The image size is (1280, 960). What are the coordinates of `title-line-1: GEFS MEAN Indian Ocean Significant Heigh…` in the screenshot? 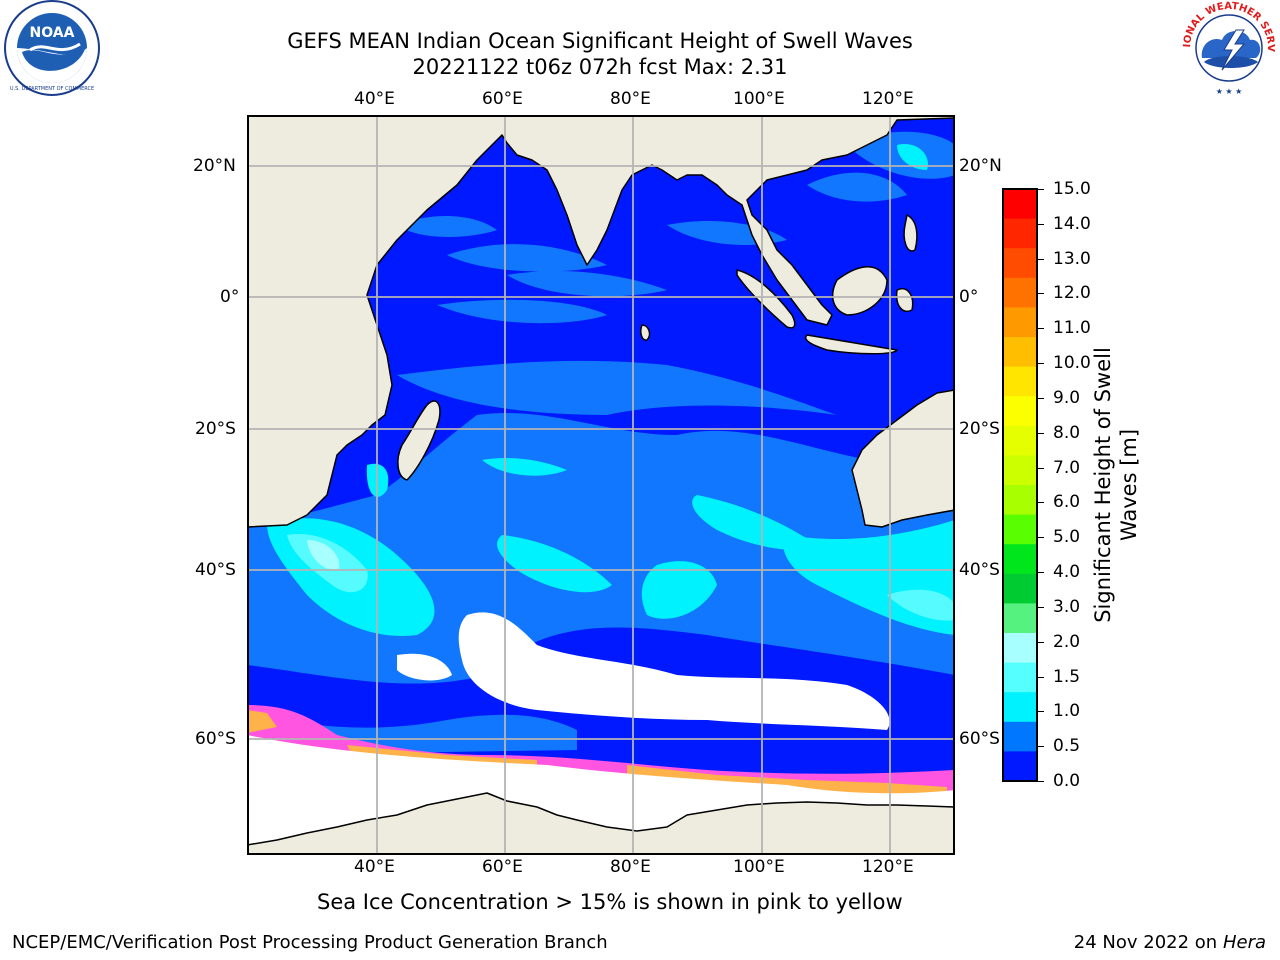 It's located at (600, 41).